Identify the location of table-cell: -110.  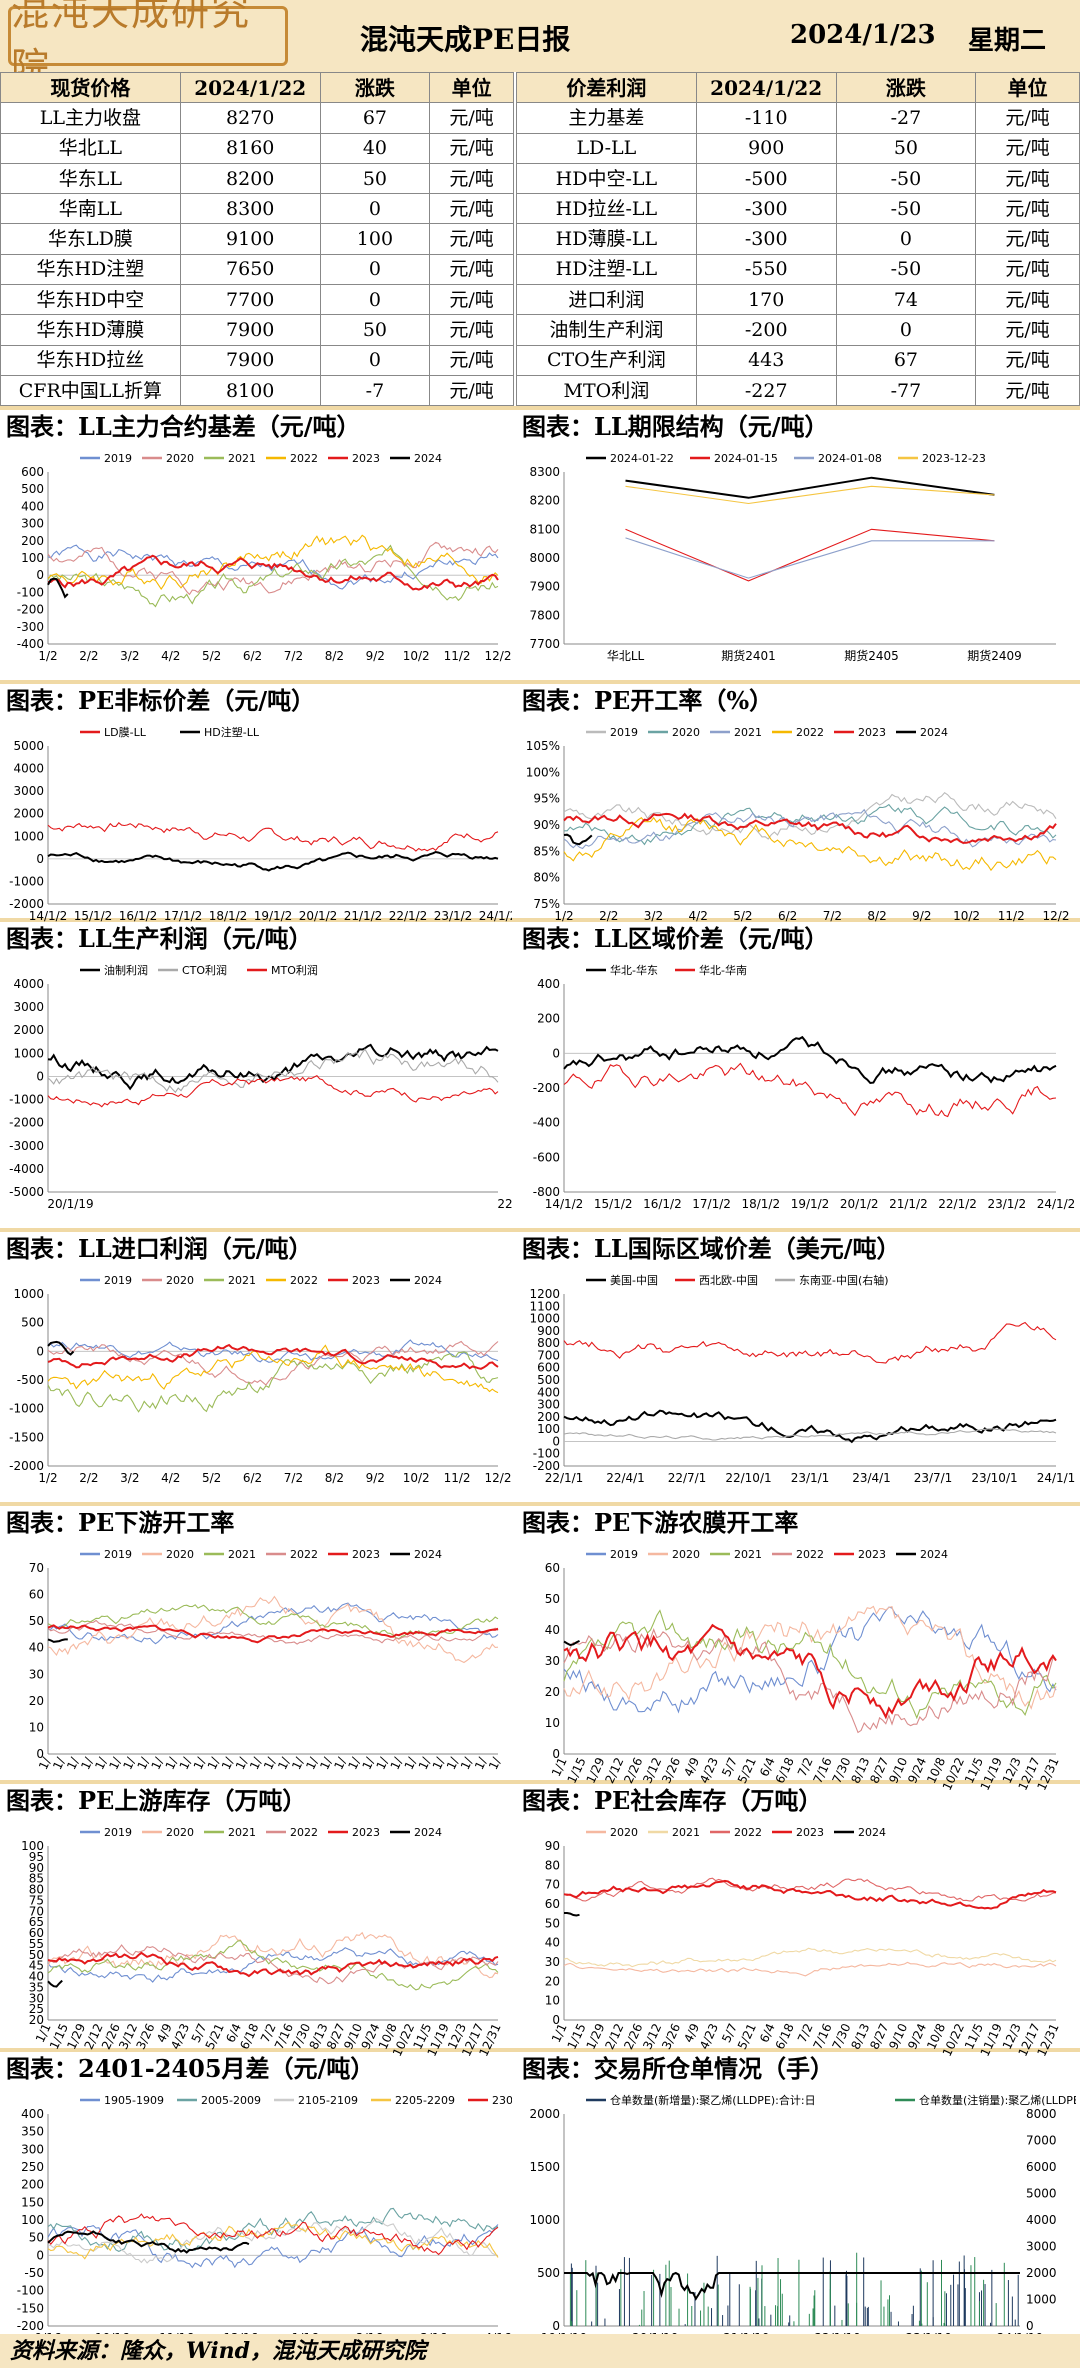
(766, 118).